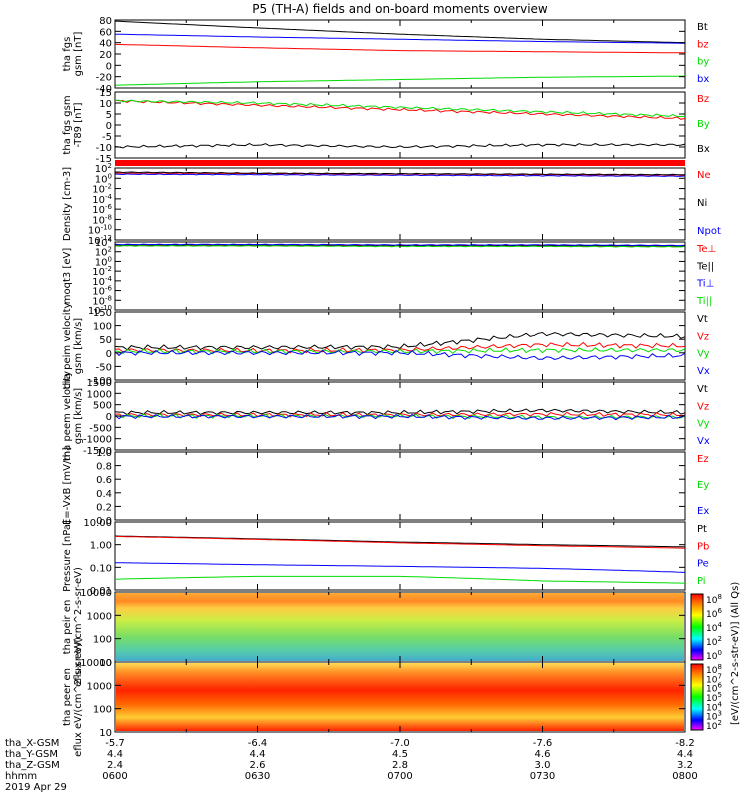 This screenshot has height=800, width=750. Describe the element at coordinates (103, 168) in the screenshot. I see `ytick-label: 102` at that location.